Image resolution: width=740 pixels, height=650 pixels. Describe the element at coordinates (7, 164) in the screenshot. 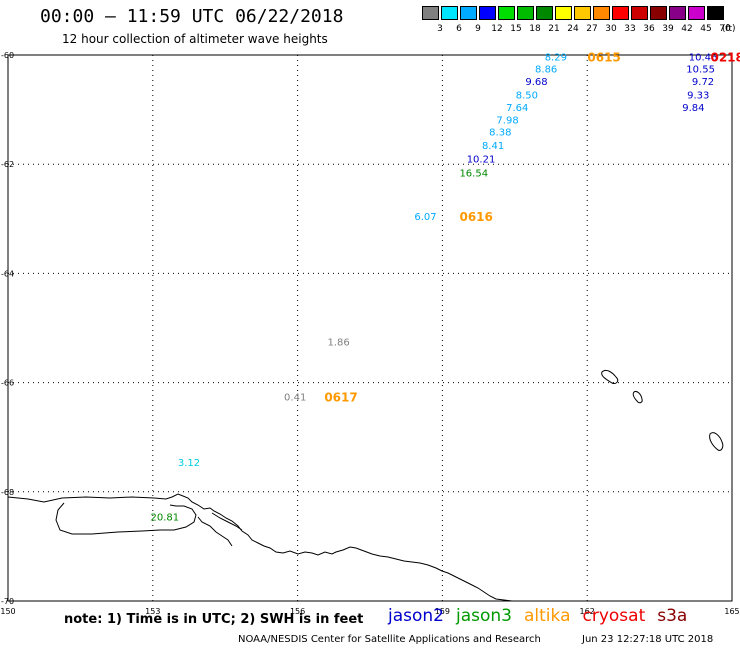

I see `y-tick-label: -62` at that location.